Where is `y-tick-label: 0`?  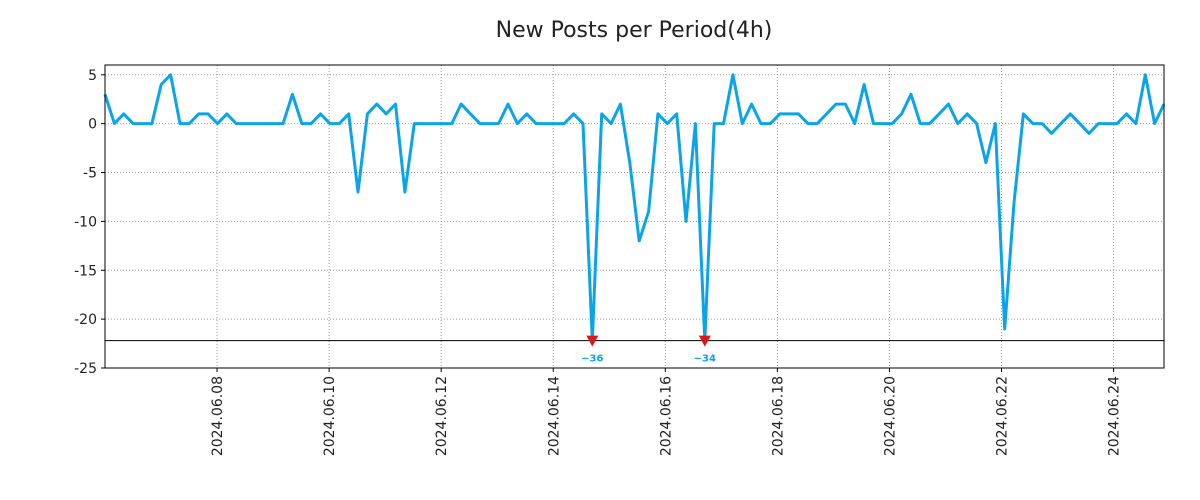
y-tick-label: 0 is located at coordinates (92, 125).